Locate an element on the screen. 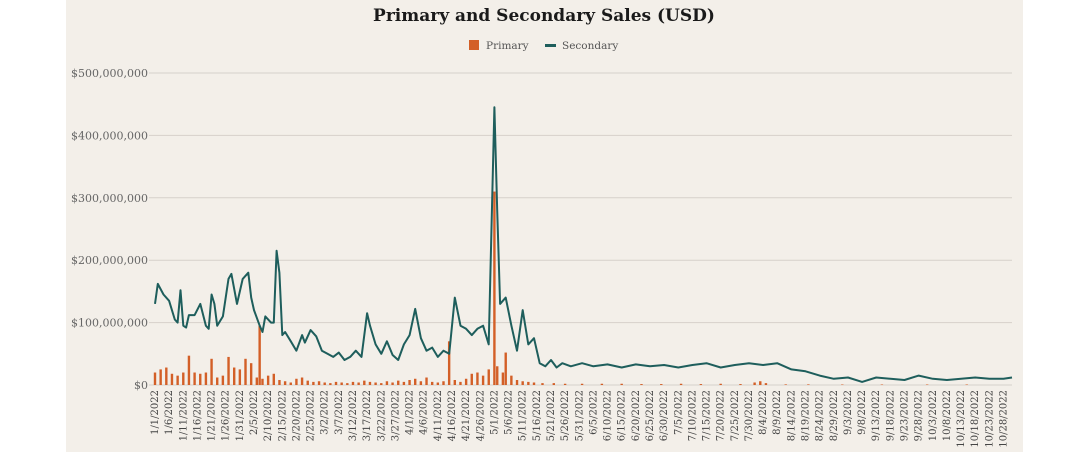  x-tick-label: 9/3/2022 is located at coordinates (848, 412).